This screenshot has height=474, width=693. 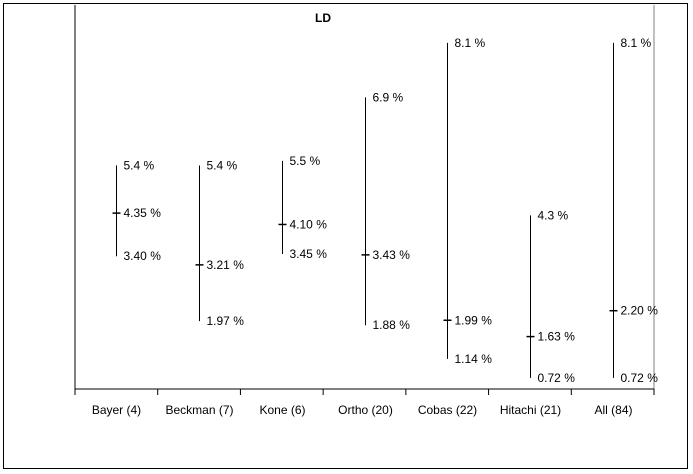 I want to click on mid-value-label: 3.43 %, so click(x=392, y=255).